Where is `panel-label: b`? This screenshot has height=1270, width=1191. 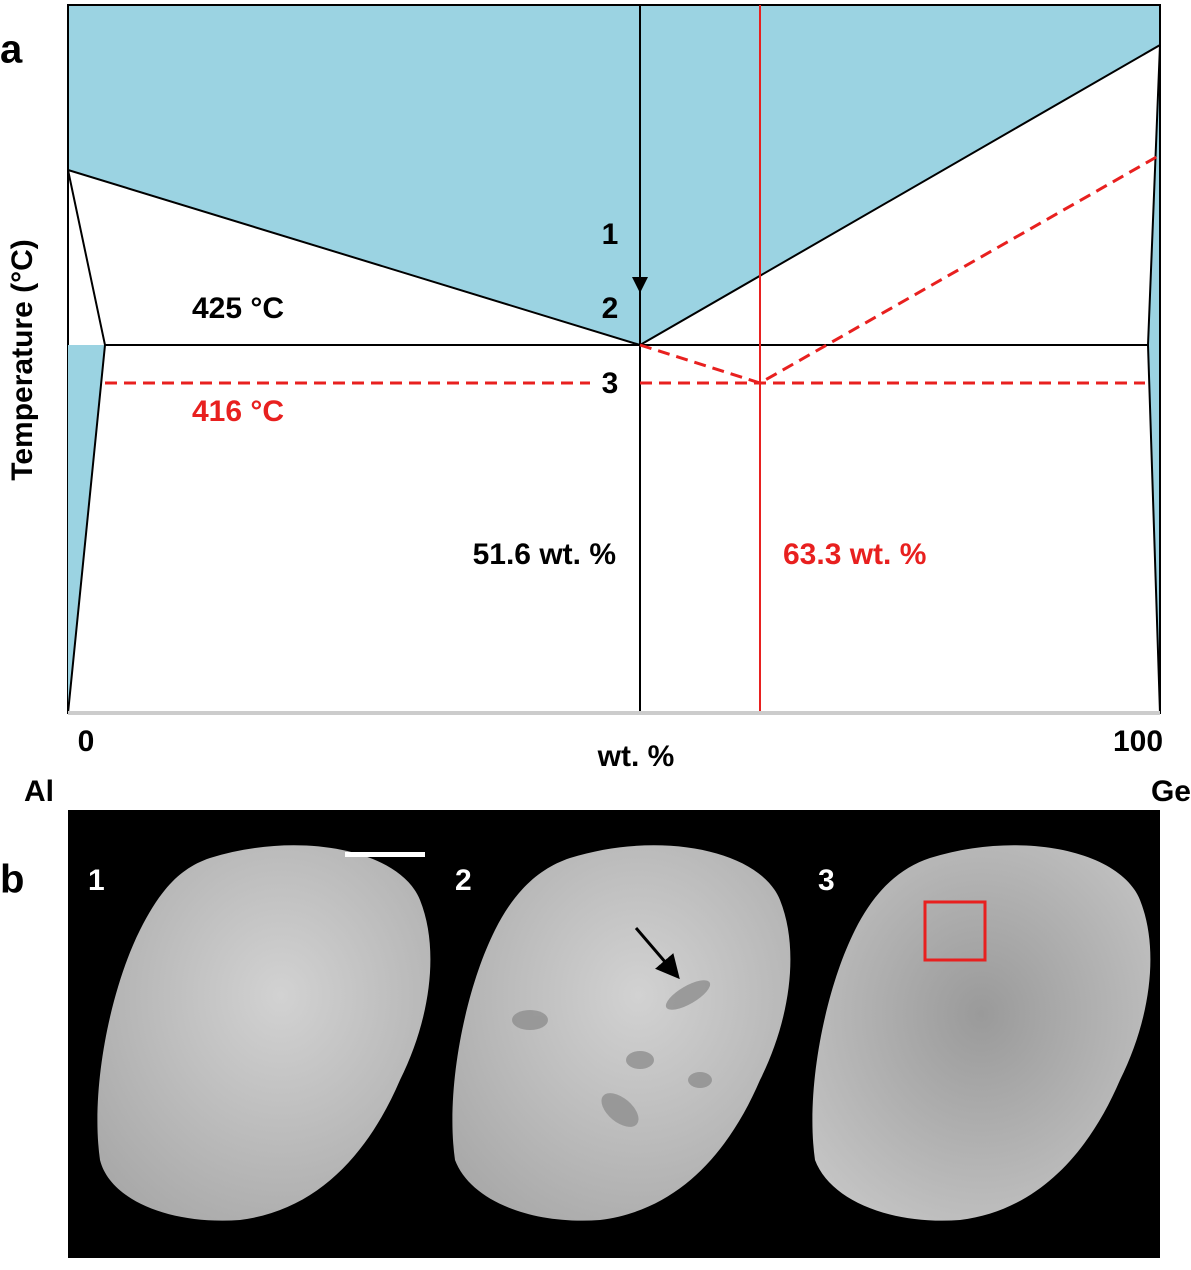
panel-label: b is located at coordinates (12, 880).